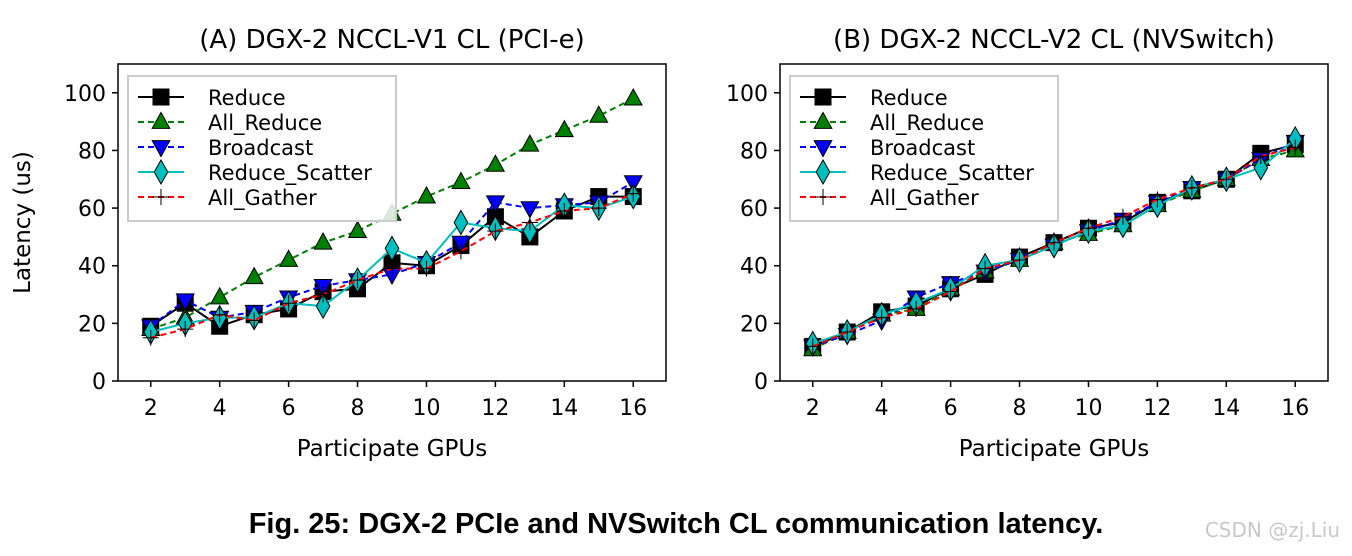 This screenshot has width=1352, height=556. Describe the element at coordinates (392, 40) in the screenshot. I see `chart-title: (A) DGX-2 NCCL-V1 CL (PCI-e)` at that location.